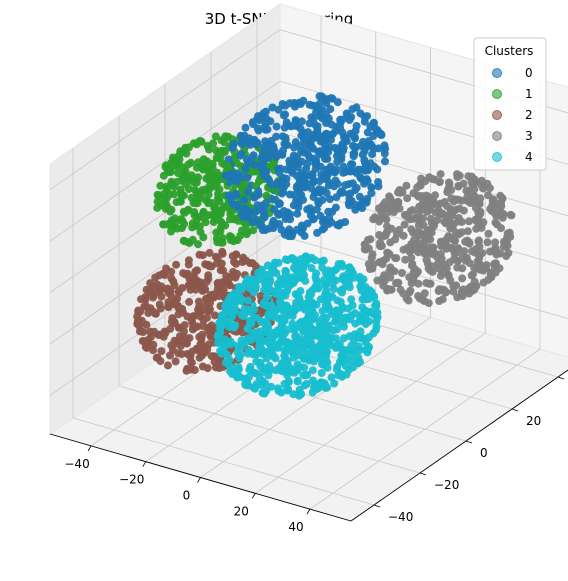 The image size is (568, 581). What do you see at coordinates (509, 51) in the screenshot?
I see `legend-title: Clusters` at bounding box center [509, 51].